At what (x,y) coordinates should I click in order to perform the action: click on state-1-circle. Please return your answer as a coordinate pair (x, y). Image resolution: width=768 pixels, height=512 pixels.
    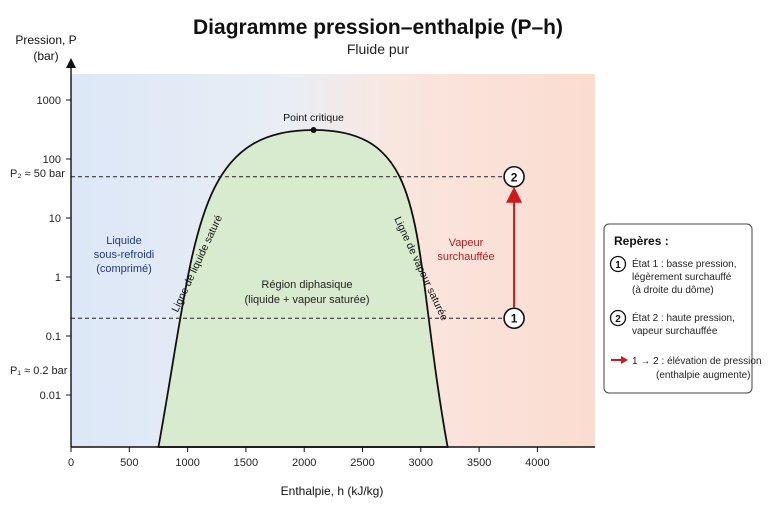
    Looking at the image, I should click on (514, 318).